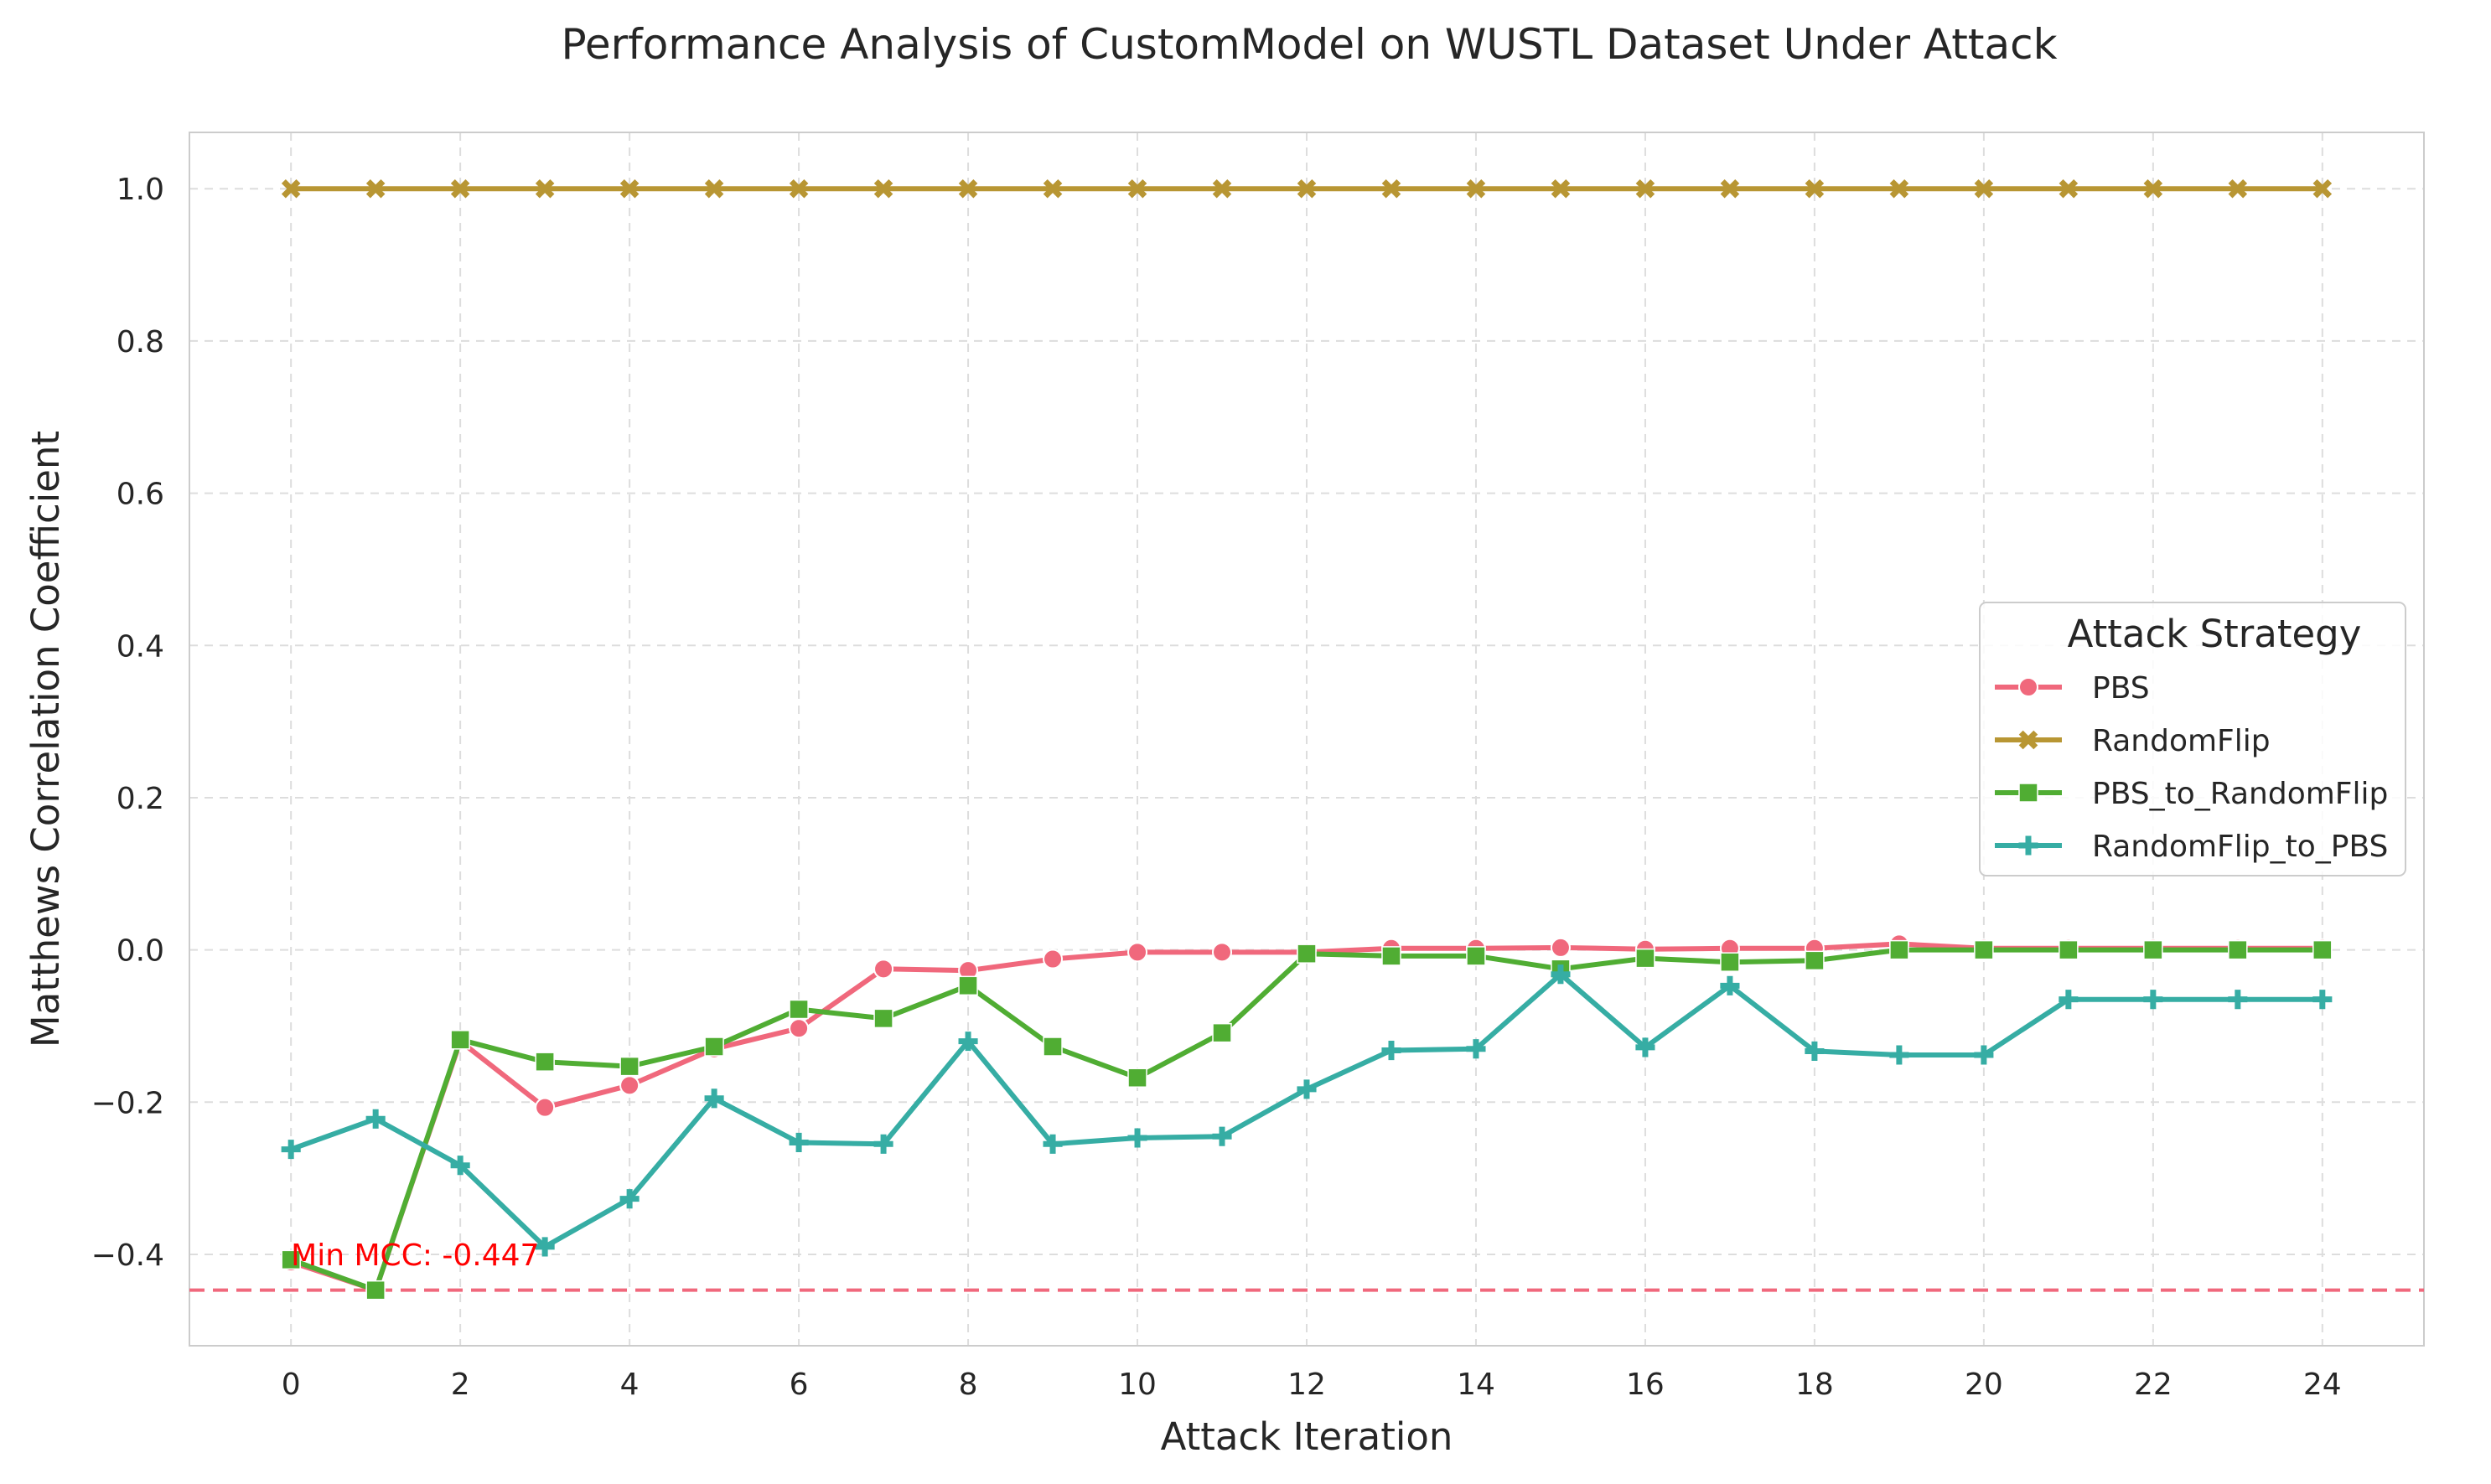  Describe the element at coordinates (1137, 1385) in the screenshot. I see `x-tick-label: 10` at that location.